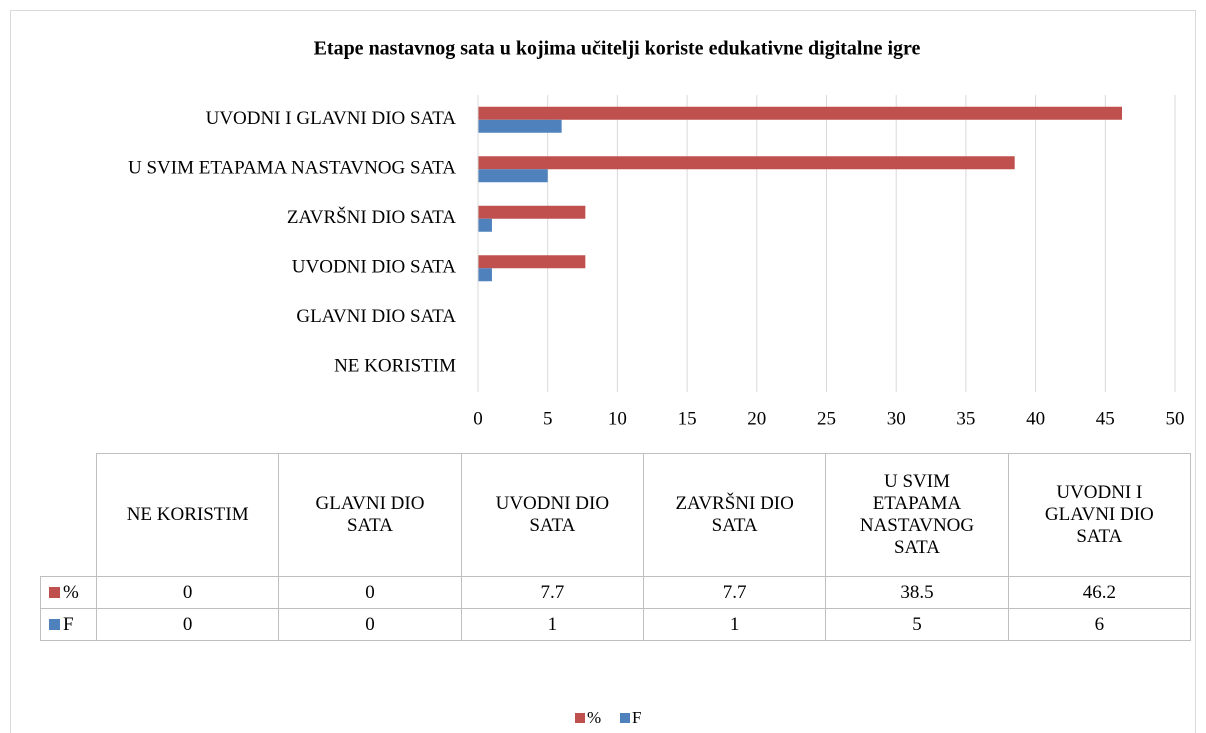 The width and height of the screenshot is (1206, 733). Describe the element at coordinates (374, 267) in the screenshot. I see `y-tick-label: UVODNI DIO SATA` at that location.